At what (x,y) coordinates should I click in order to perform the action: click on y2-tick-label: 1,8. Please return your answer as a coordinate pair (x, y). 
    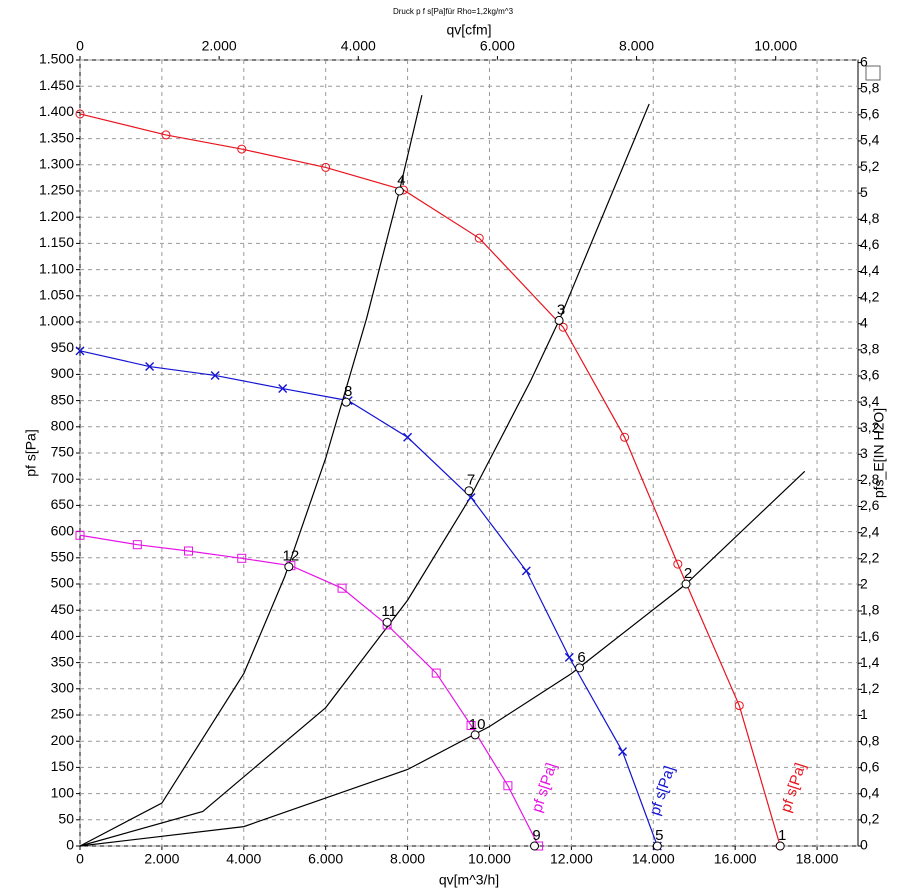
    Looking at the image, I should click on (870, 610).